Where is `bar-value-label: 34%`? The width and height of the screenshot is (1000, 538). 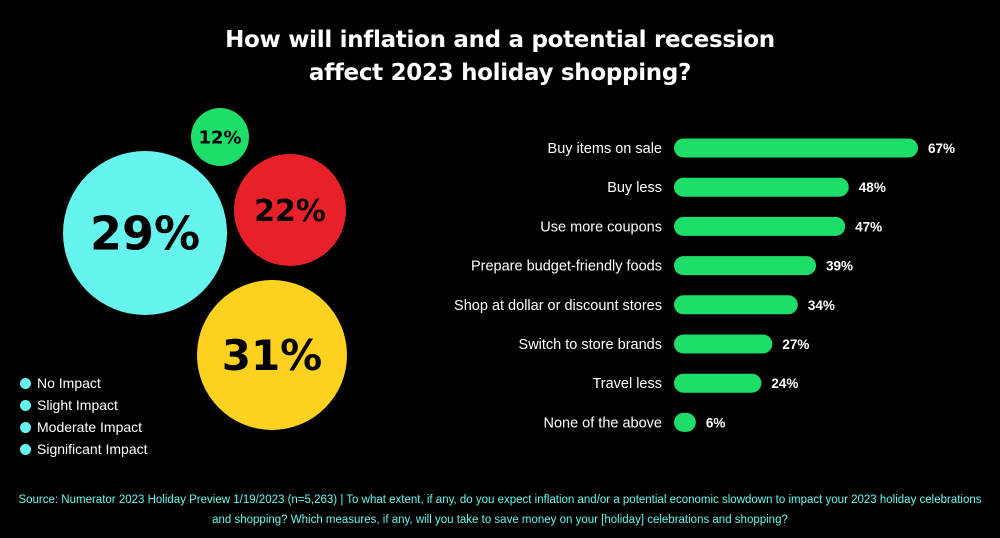
bar-value-label: 34% is located at coordinates (821, 305).